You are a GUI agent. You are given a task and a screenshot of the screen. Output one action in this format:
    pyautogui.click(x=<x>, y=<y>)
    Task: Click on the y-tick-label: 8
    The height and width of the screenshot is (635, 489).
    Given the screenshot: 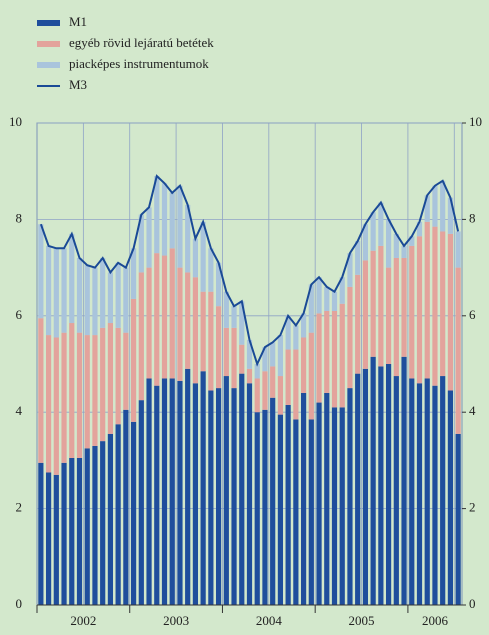 What is the action you would take?
    pyautogui.click(x=19, y=217)
    